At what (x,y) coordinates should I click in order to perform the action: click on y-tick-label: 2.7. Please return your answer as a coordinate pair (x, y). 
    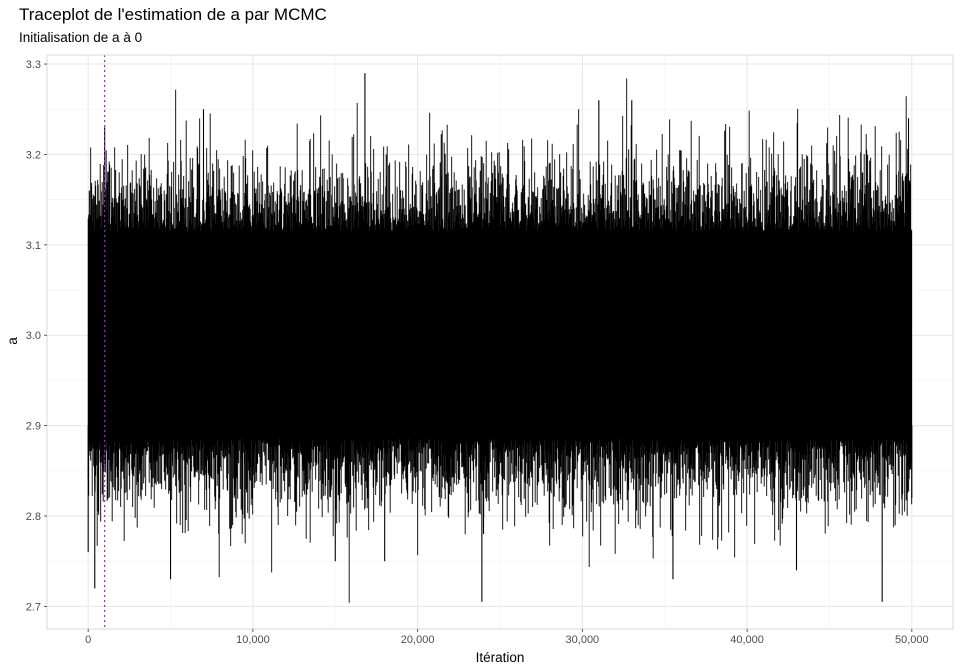
    Looking at the image, I should click on (33, 607).